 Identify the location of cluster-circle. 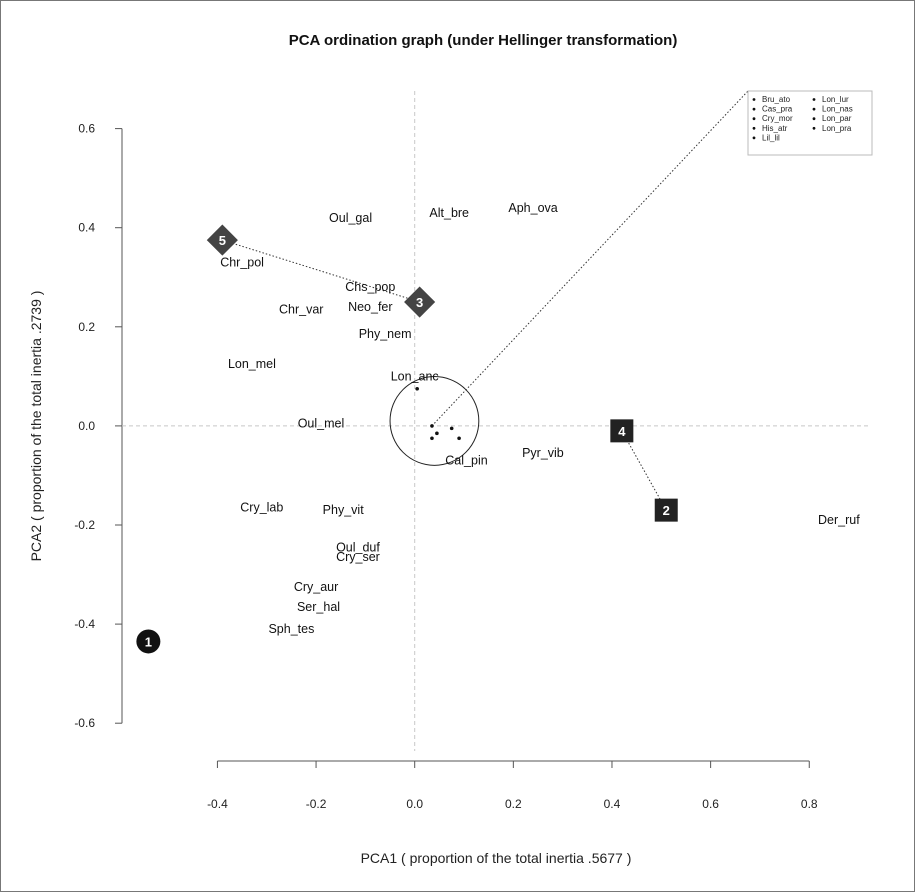
(434, 421).